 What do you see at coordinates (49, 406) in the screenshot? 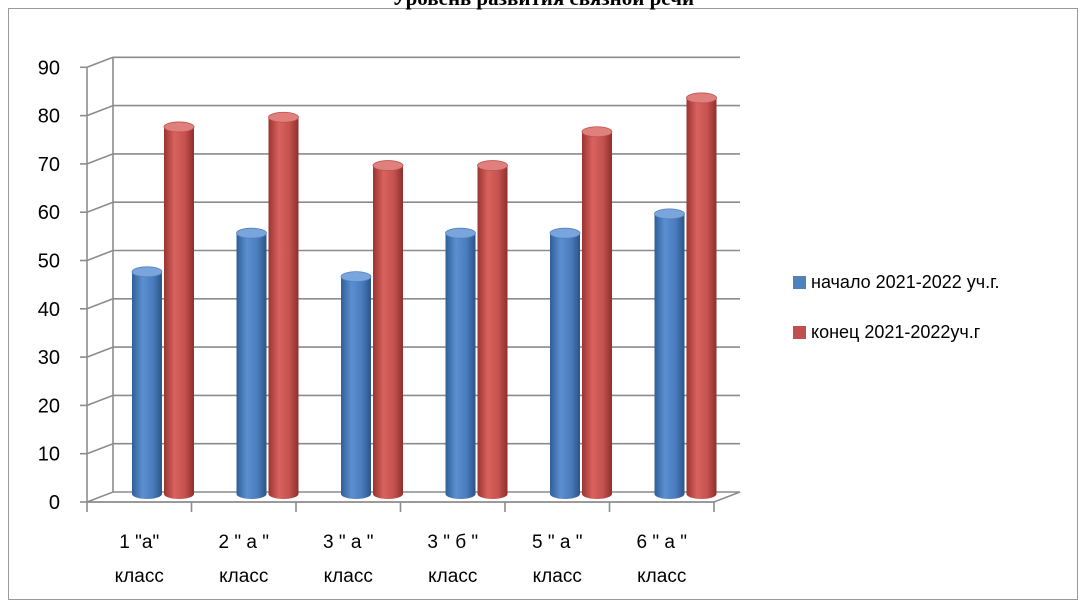
I see `y-tick-label: 20` at bounding box center [49, 406].